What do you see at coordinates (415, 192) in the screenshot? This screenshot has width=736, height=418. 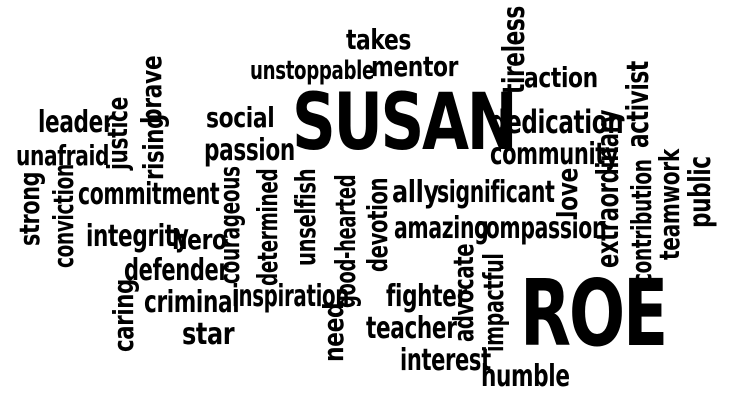 I see `word-ally: ally` at bounding box center [415, 192].